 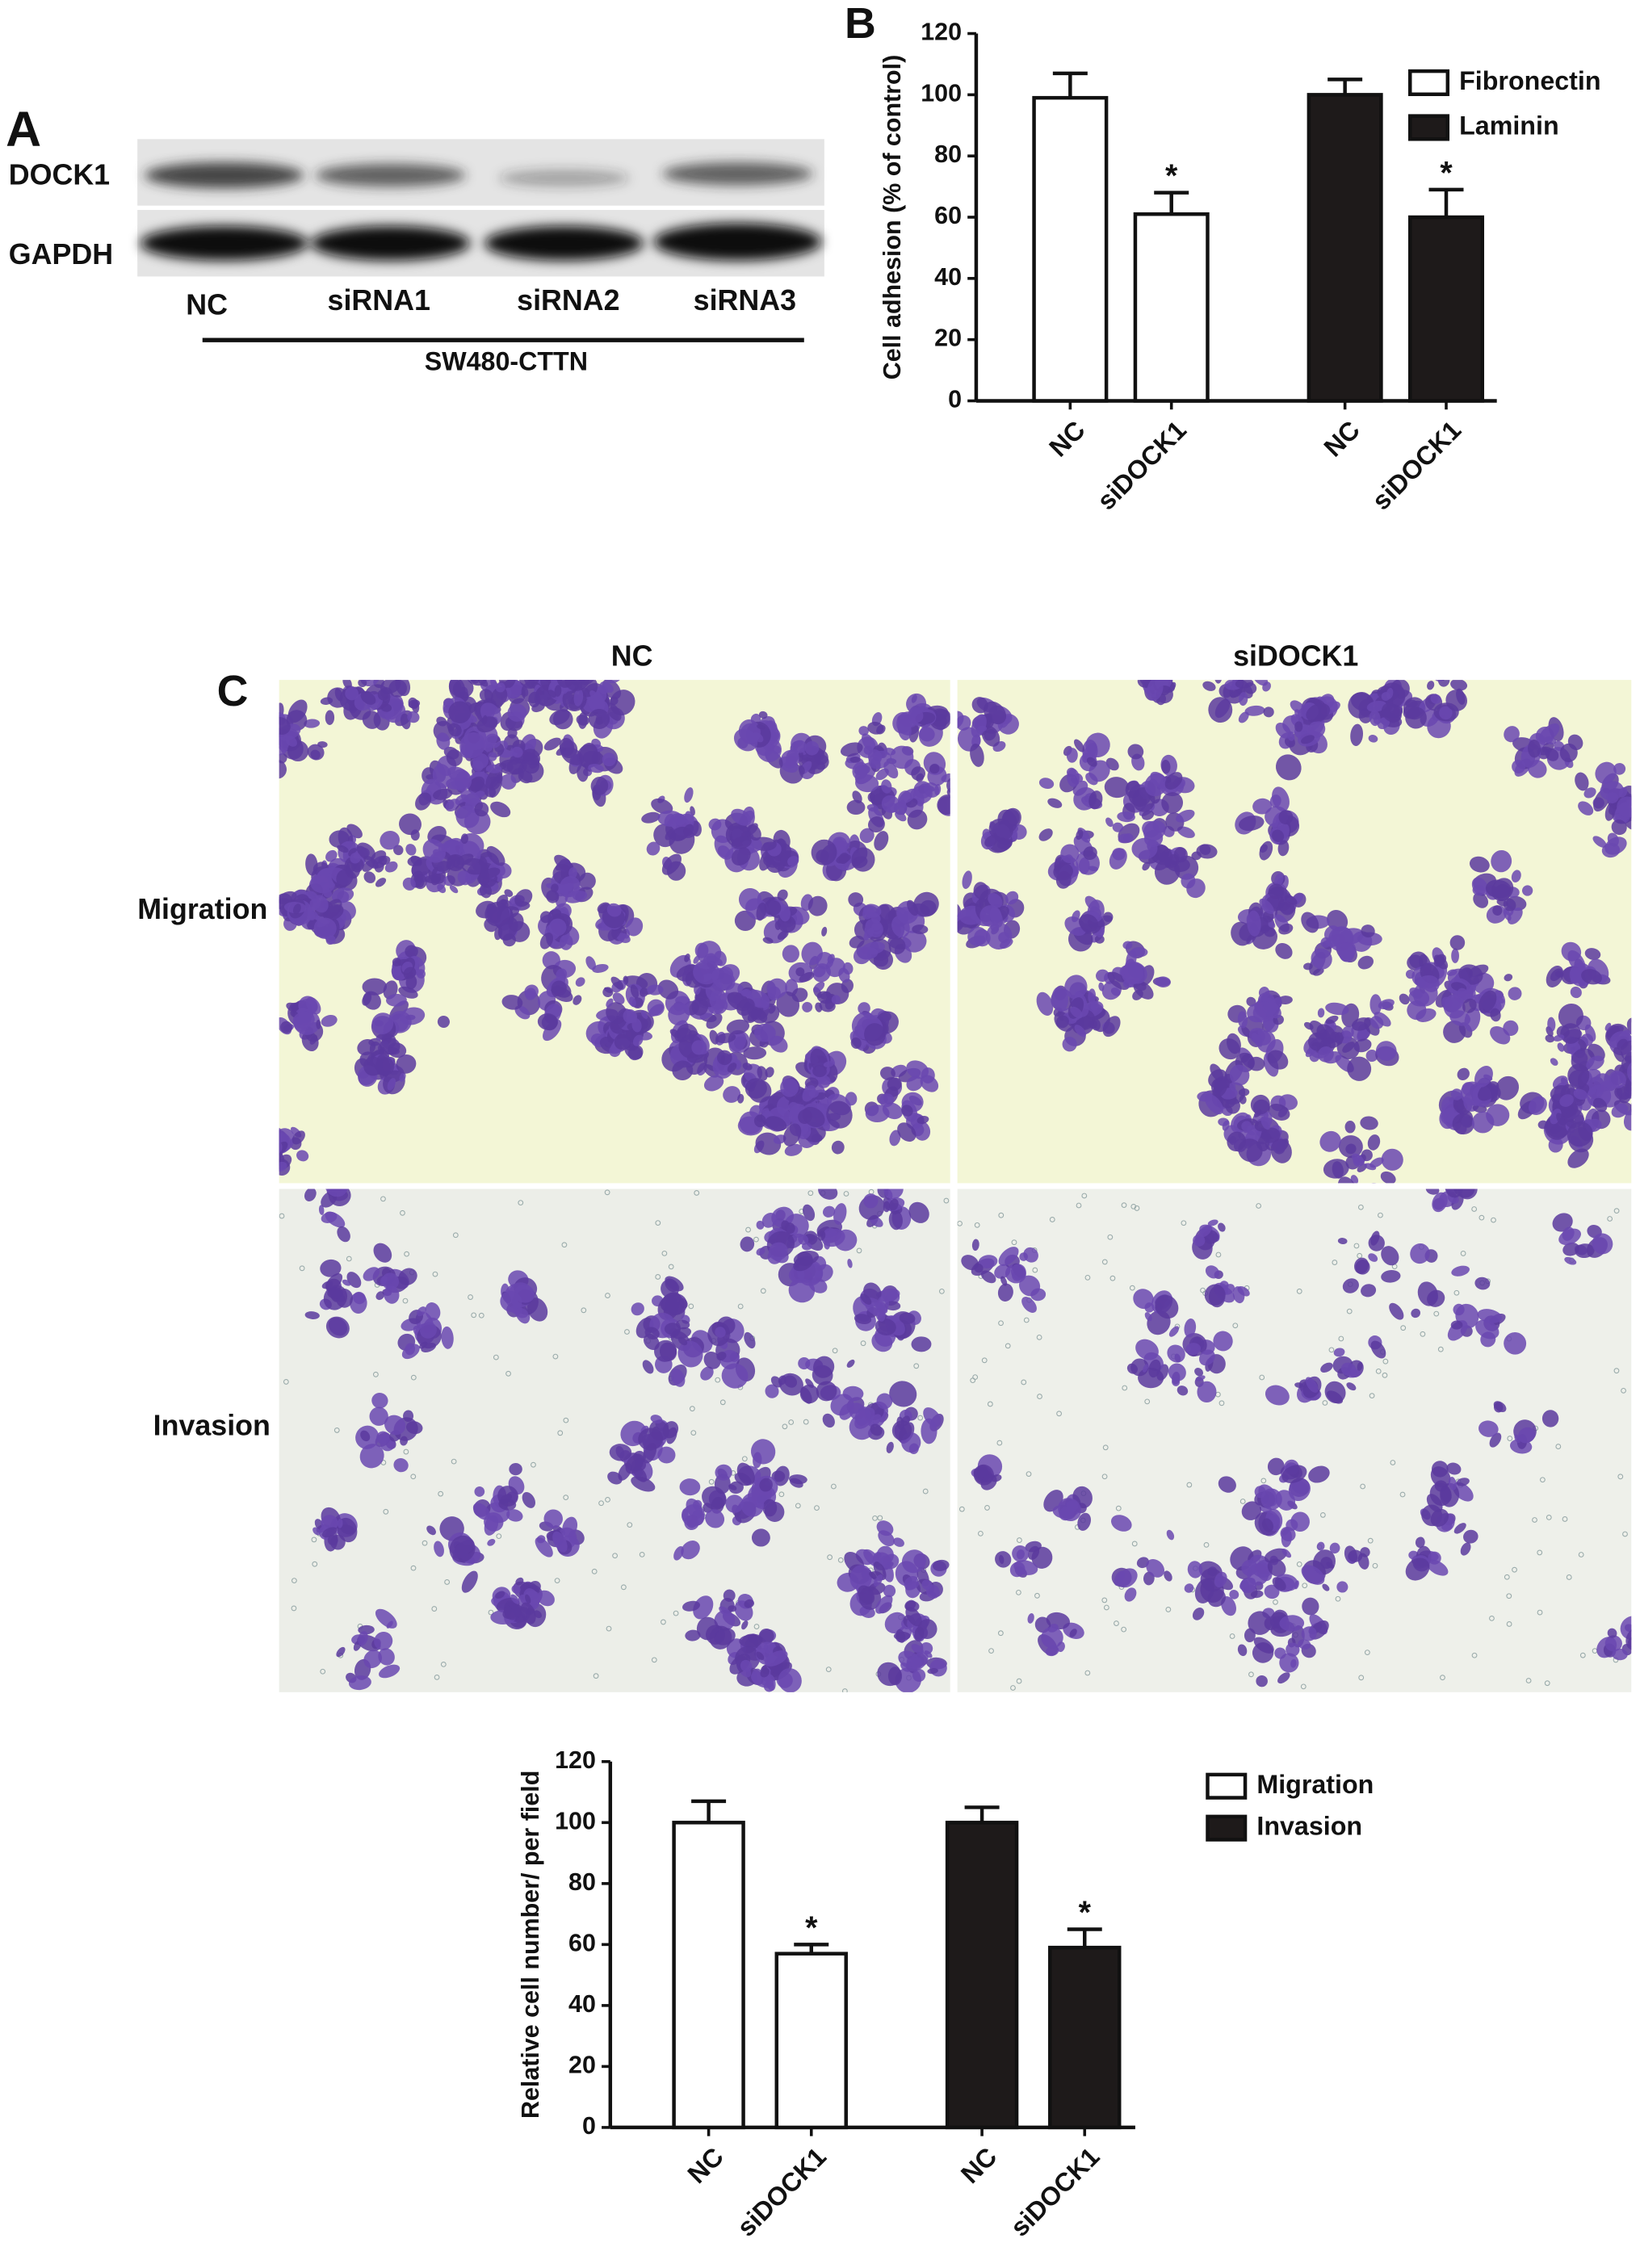 I want to click on column-label: siDOCK1, so click(x=1296, y=656).